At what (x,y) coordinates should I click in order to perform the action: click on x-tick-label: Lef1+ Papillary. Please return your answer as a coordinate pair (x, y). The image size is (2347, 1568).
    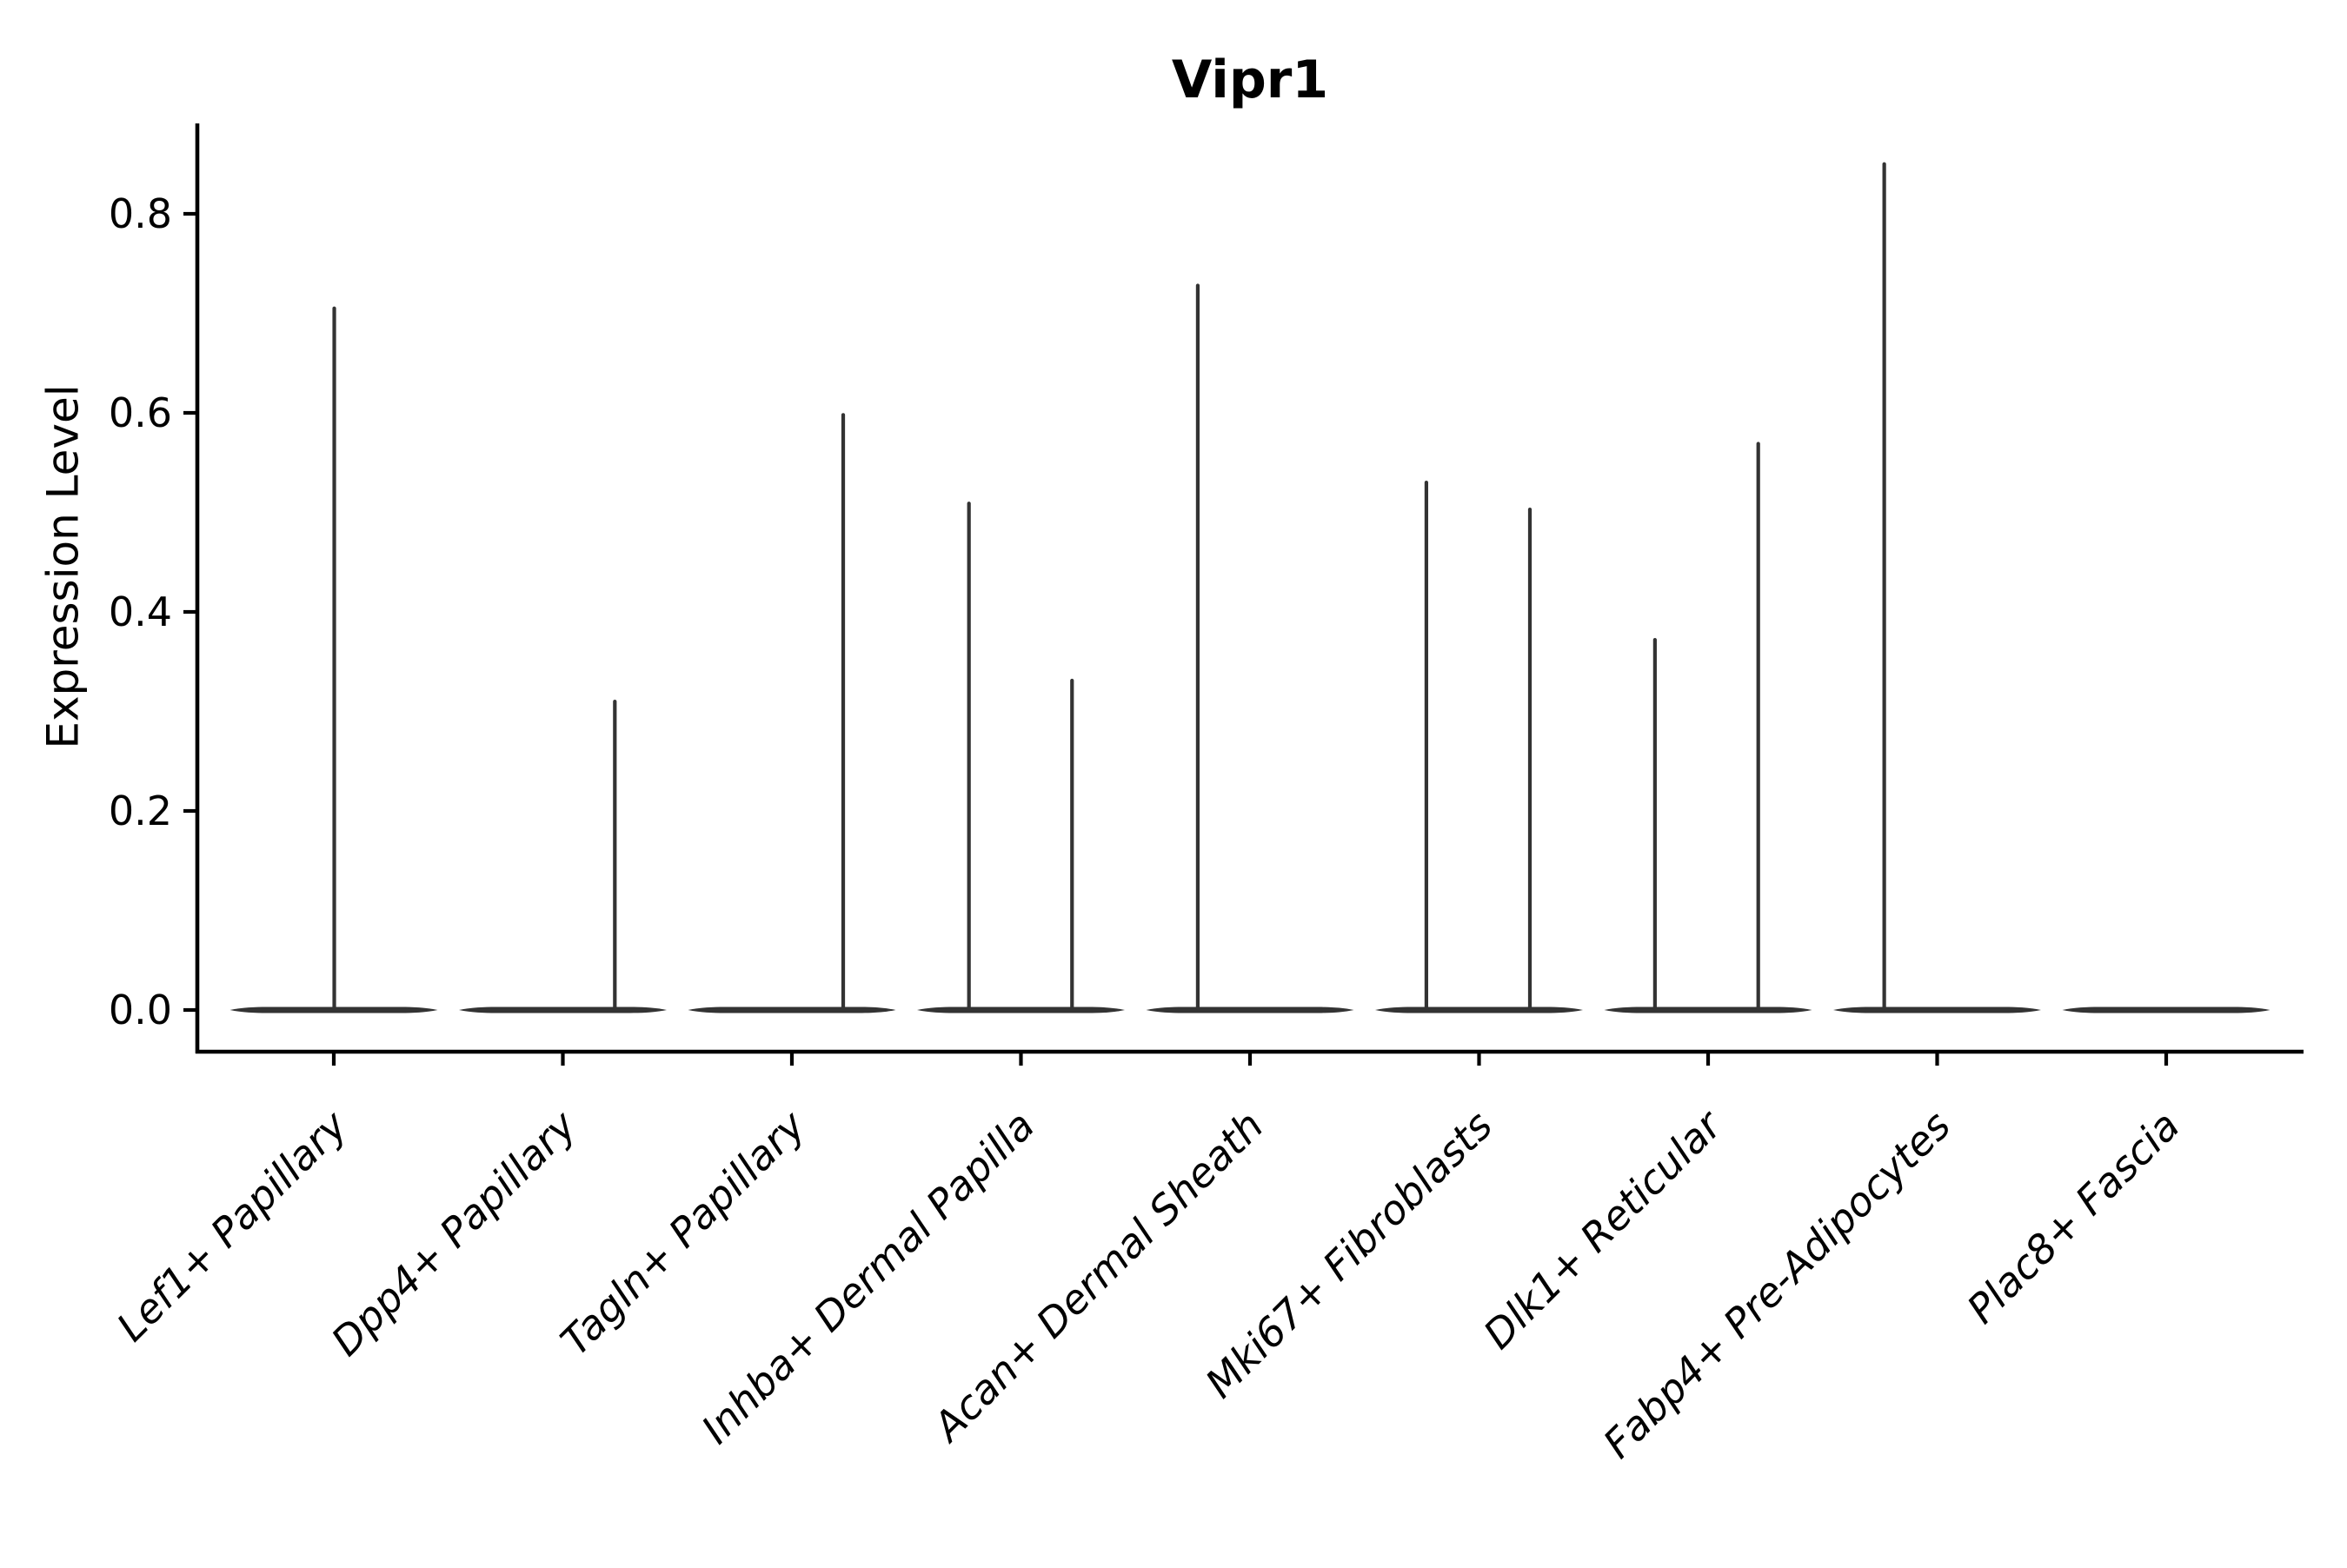
    Looking at the image, I should click on (232, 1225).